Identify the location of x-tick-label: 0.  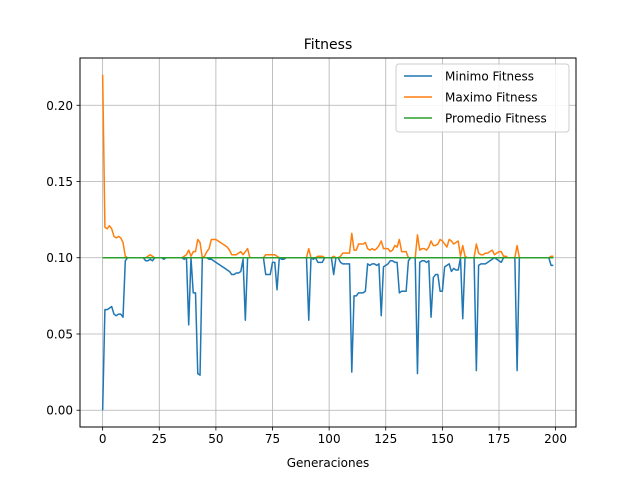
(103, 439).